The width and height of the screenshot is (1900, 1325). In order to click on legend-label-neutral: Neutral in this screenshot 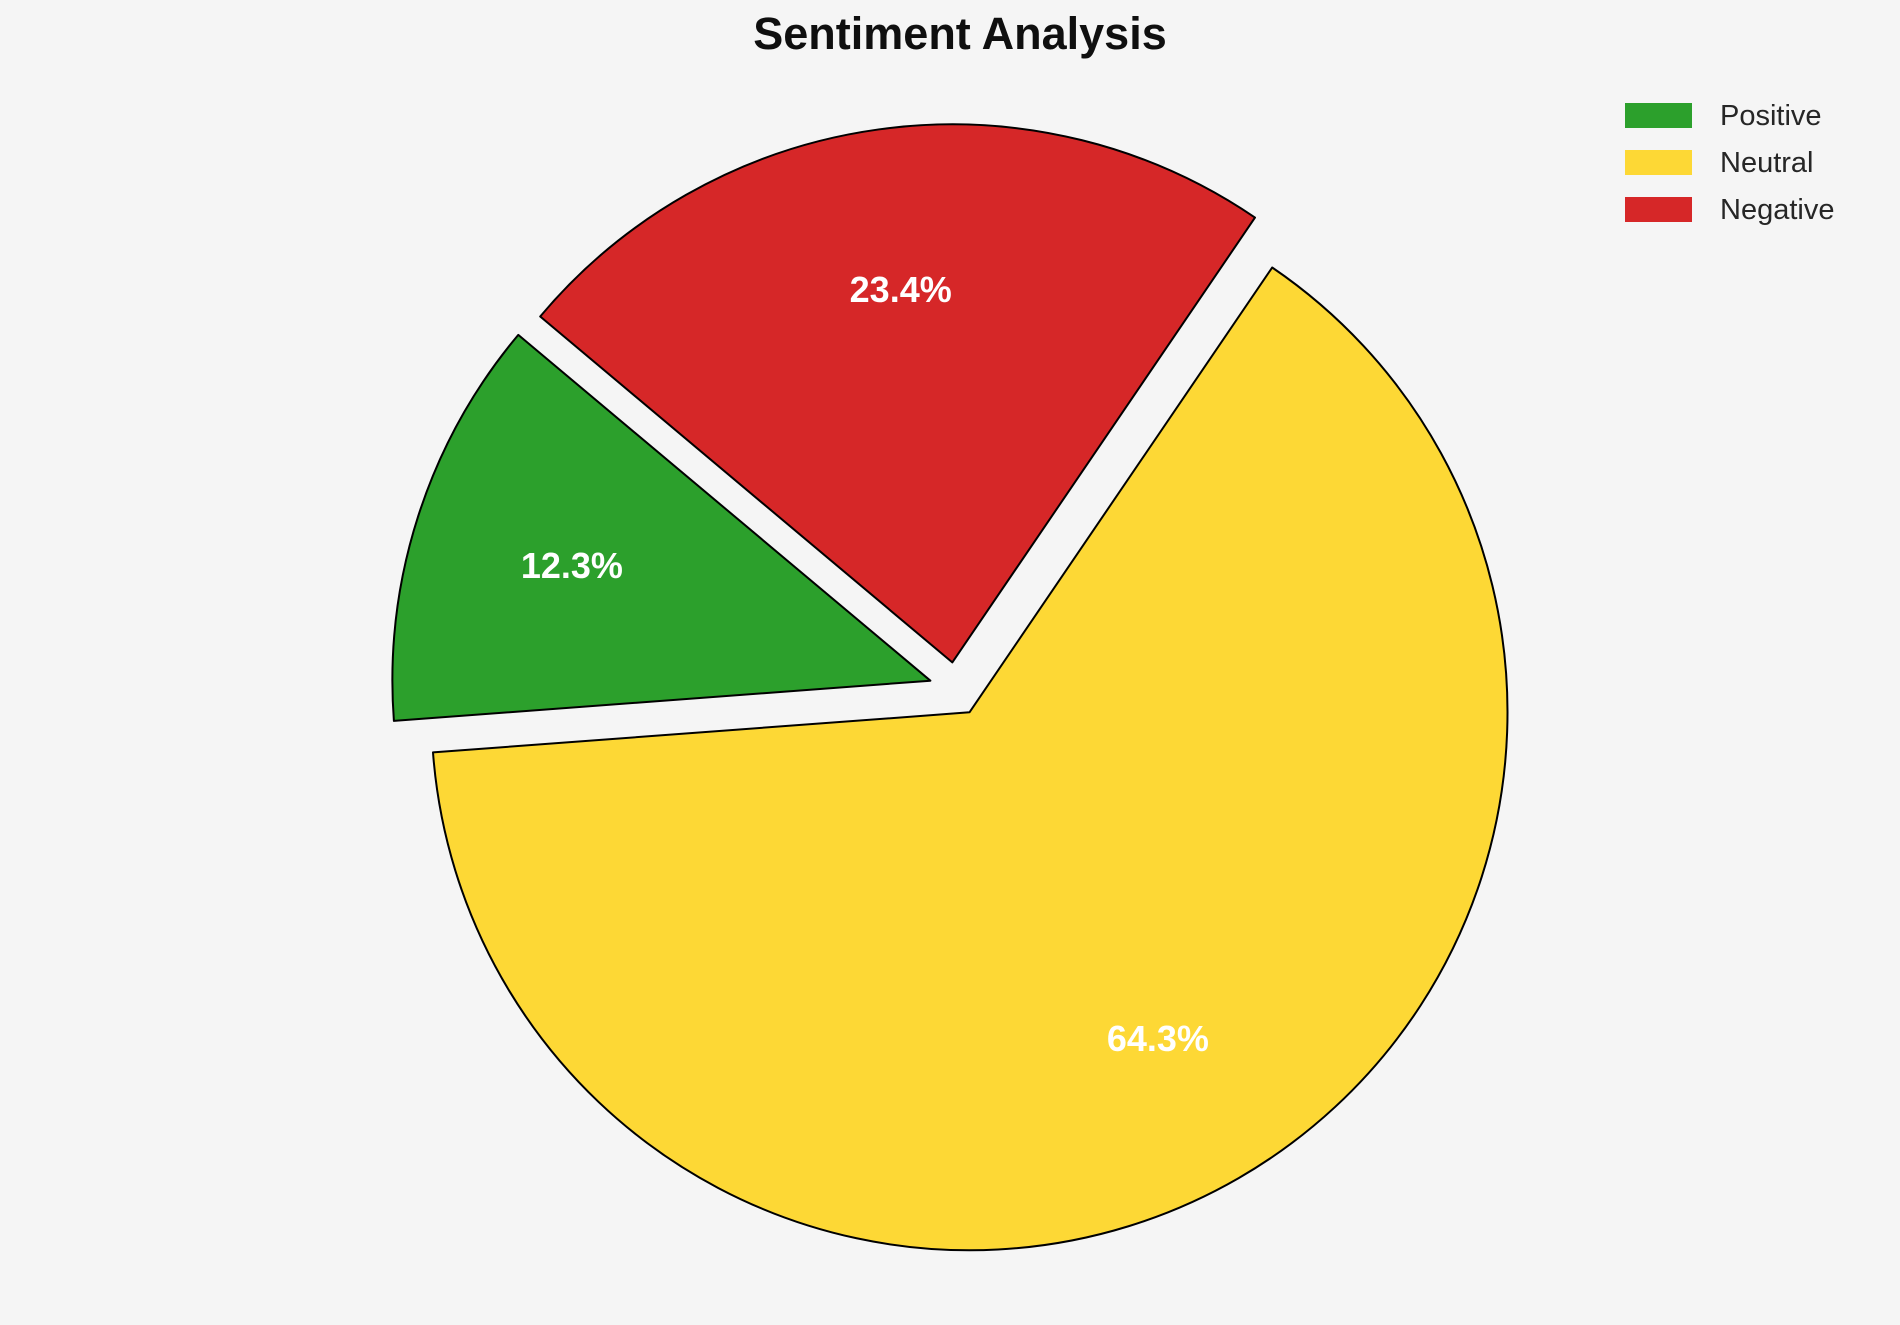, I will do `click(1767, 163)`.